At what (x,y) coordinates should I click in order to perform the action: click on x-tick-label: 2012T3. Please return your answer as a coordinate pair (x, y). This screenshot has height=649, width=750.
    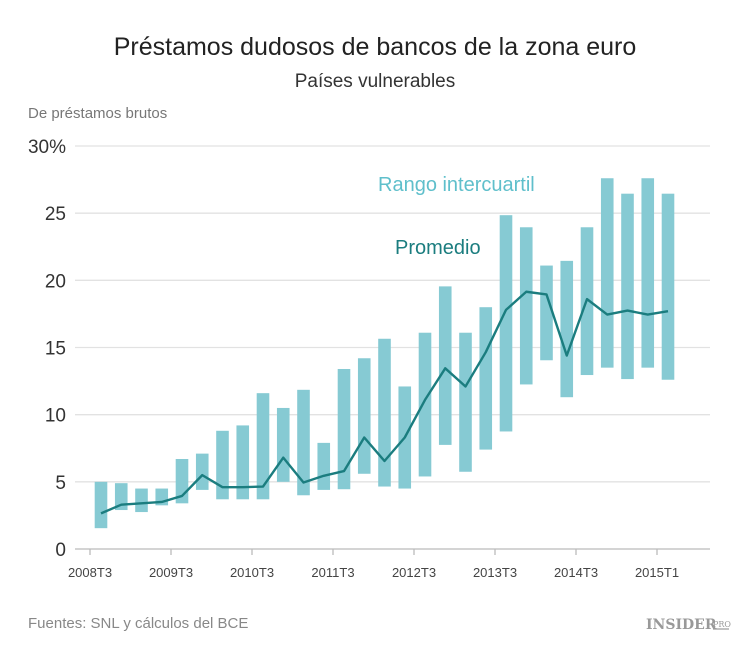
    Looking at the image, I should click on (414, 572).